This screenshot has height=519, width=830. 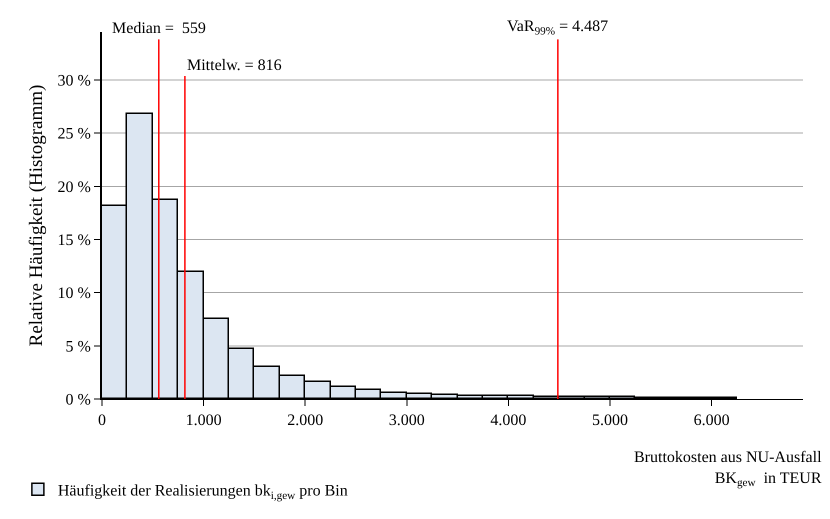 What do you see at coordinates (78, 347) in the screenshot?
I see `y-tick-label: 5 %` at bounding box center [78, 347].